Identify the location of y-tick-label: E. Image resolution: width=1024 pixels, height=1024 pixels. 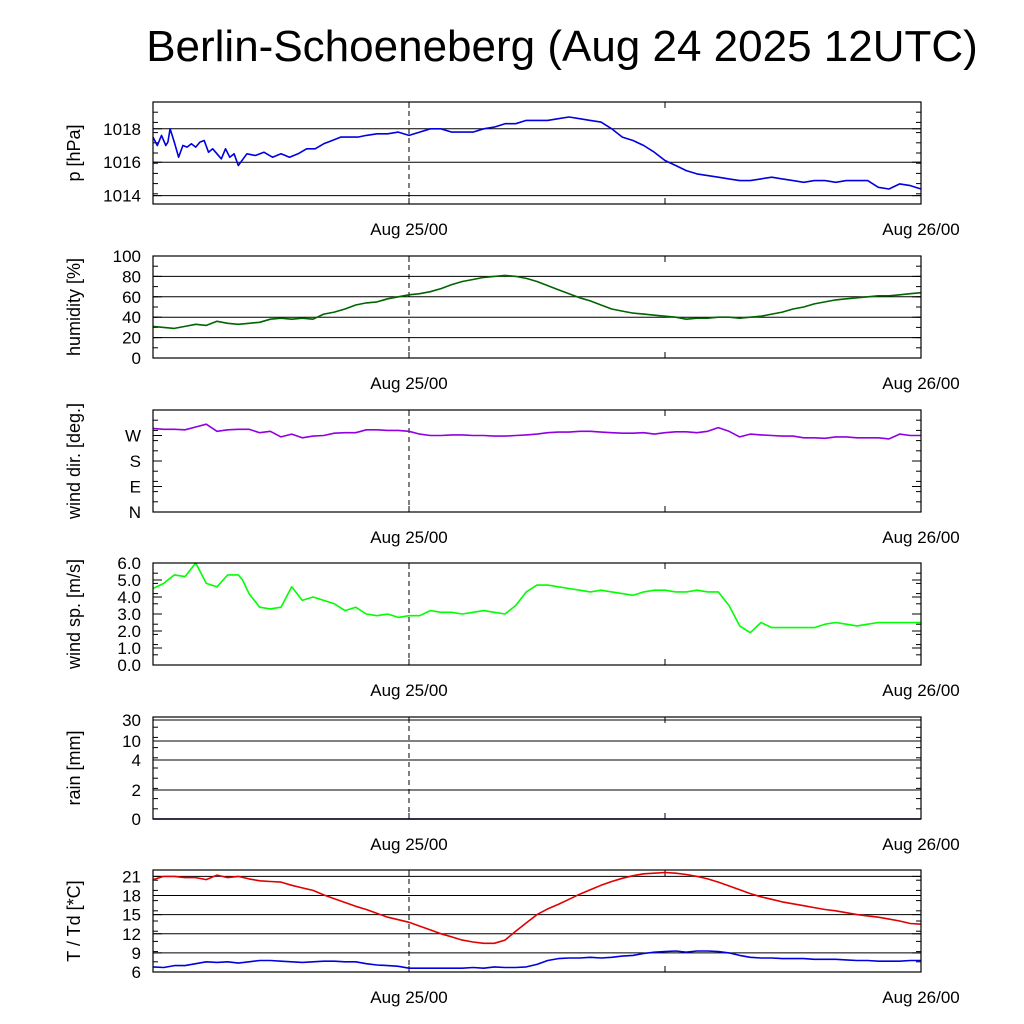
(135, 487).